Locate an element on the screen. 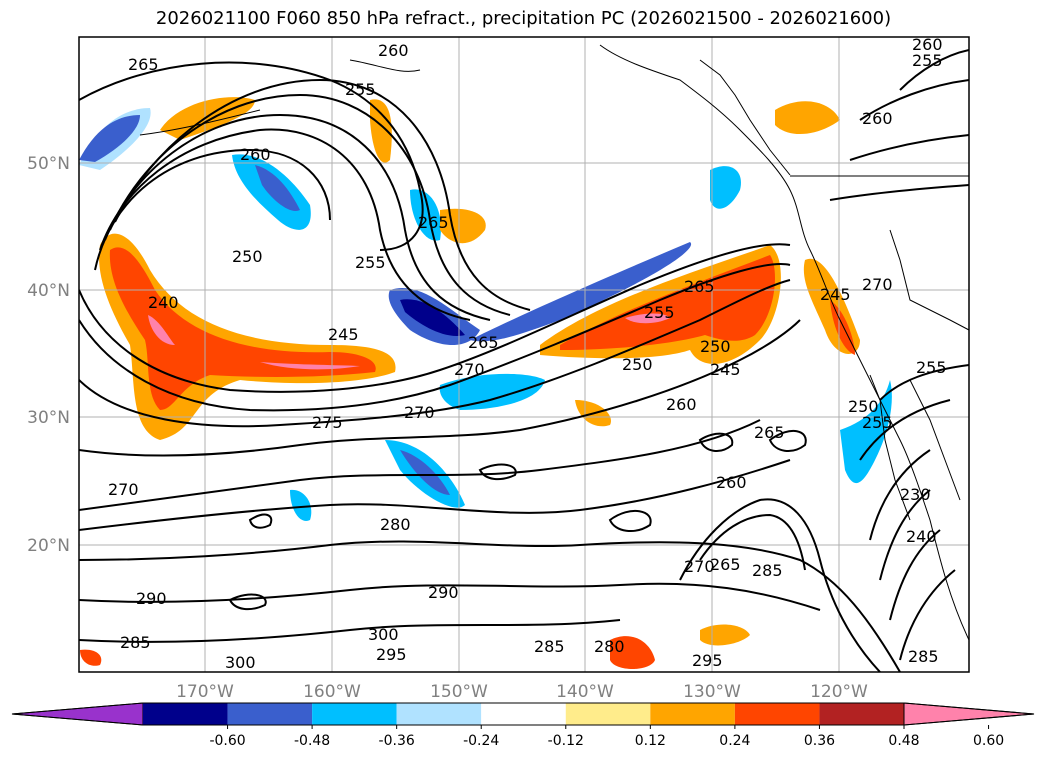  lon-label: 130°W is located at coordinates (712, 692).